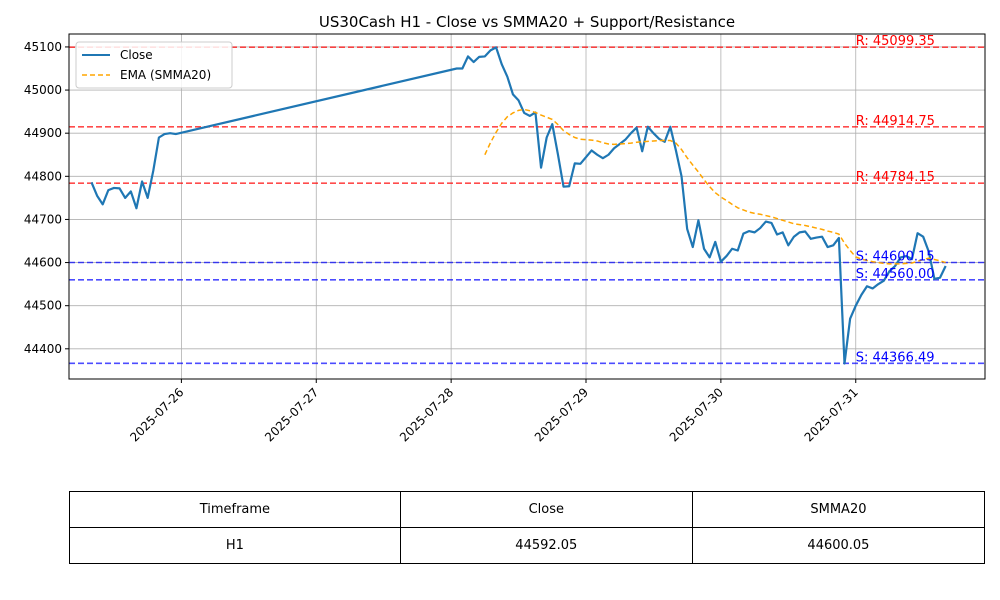 The width and height of the screenshot is (1000, 600). Describe the element at coordinates (43, 349) in the screenshot. I see `y-tick-label: 44400` at that location.